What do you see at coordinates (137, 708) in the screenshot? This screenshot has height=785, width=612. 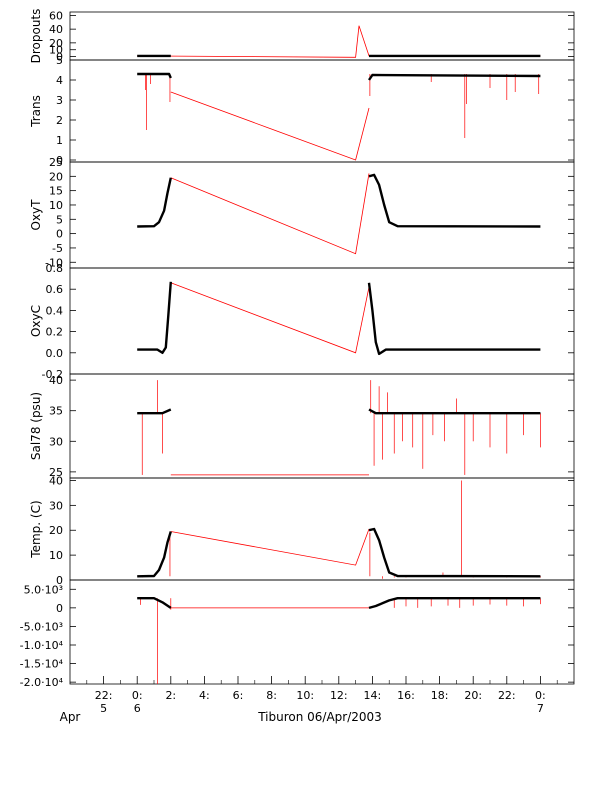 I see `x-tick-day-label: 6` at bounding box center [137, 708].